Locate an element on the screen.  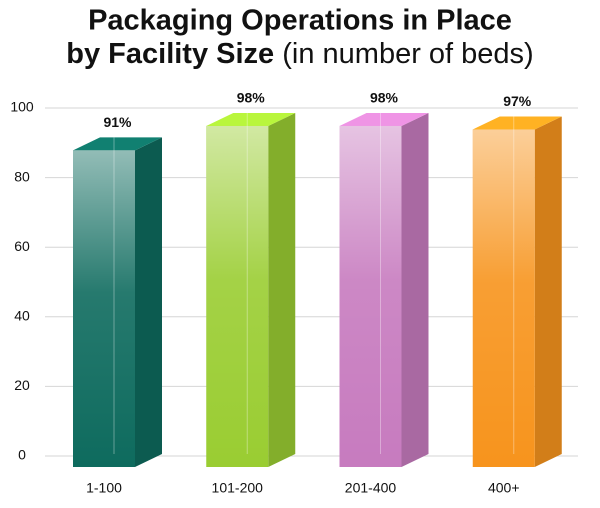
x-tick-label: 201-400 is located at coordinates (371, 488).